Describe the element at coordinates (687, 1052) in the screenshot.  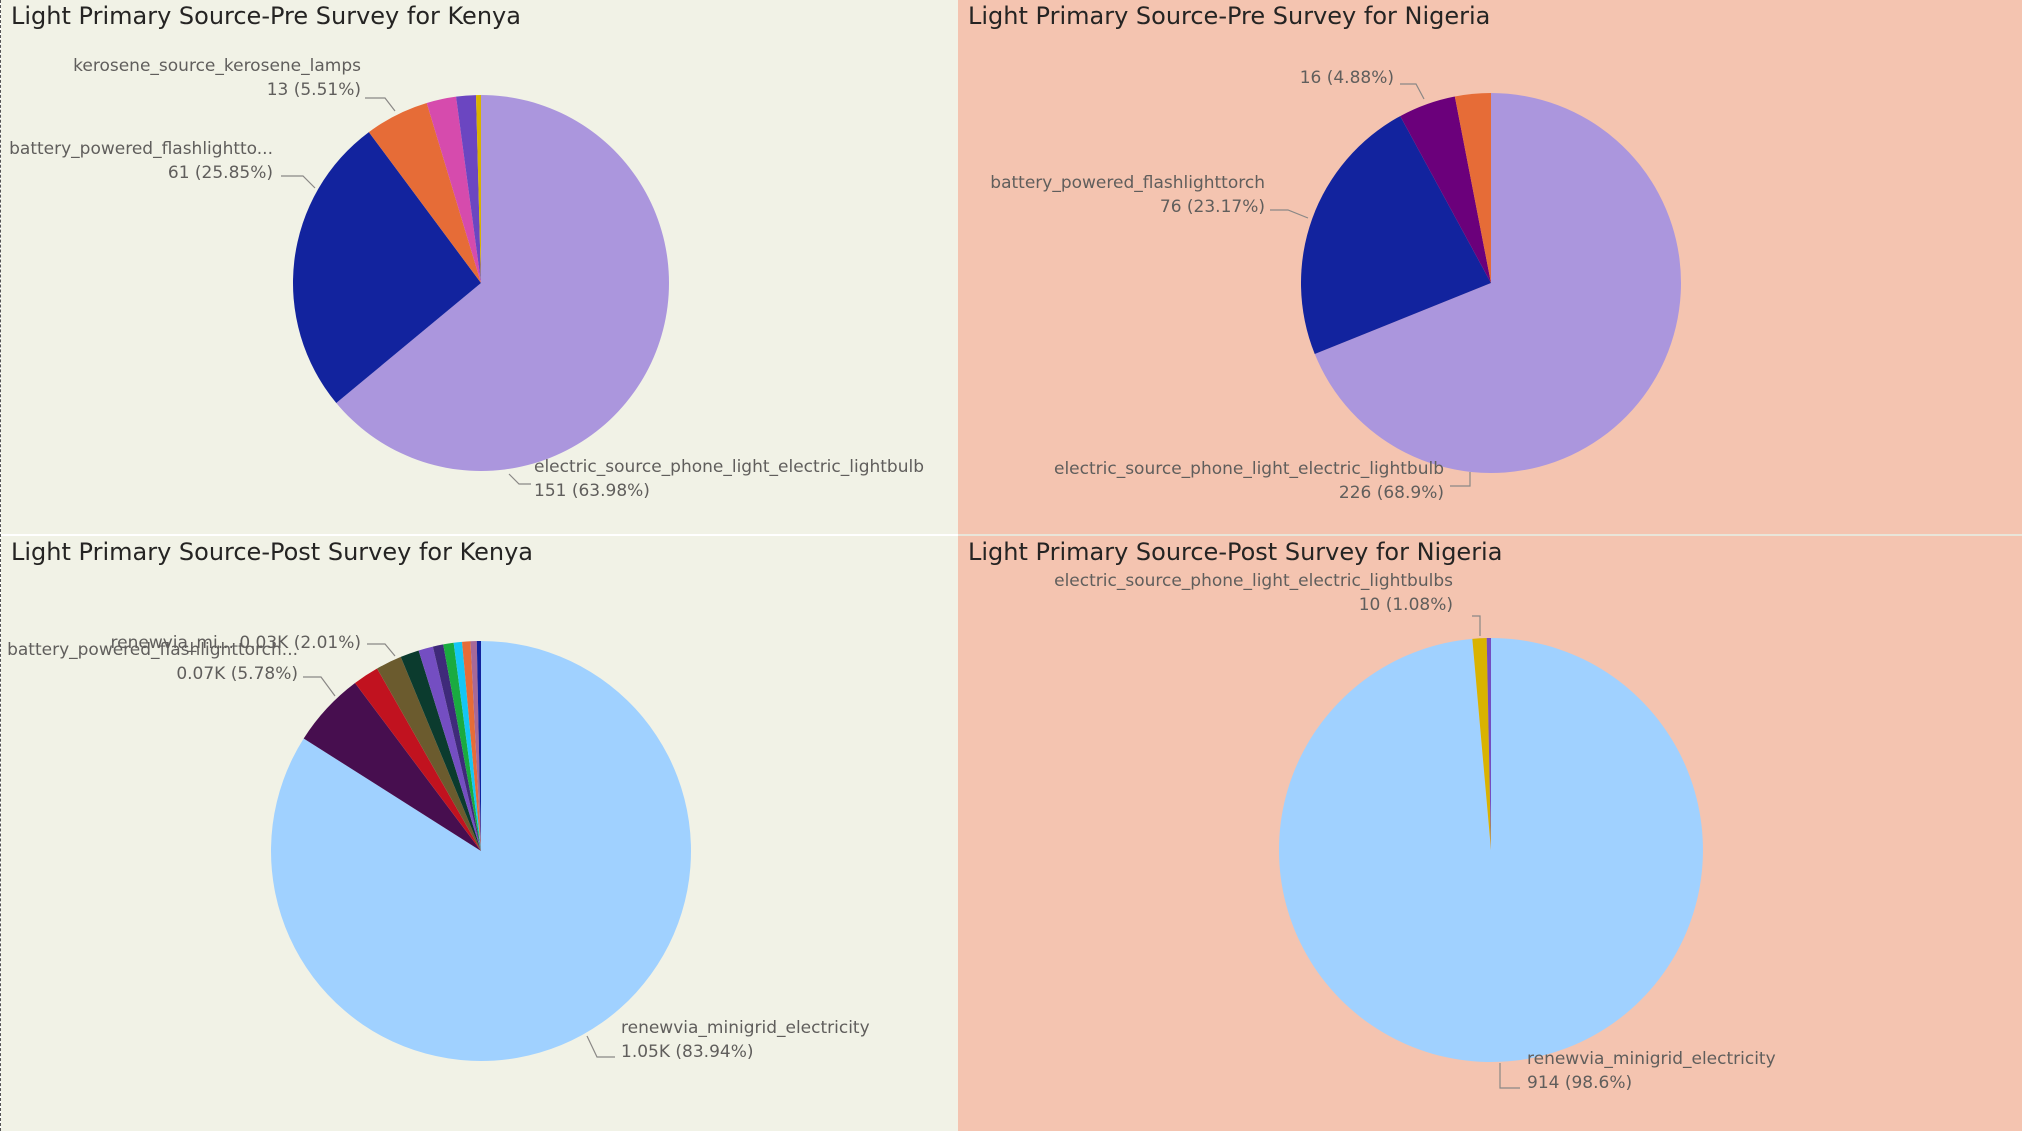
I see `slice-data-label-0: 1.05K (83.94%)` at that location.